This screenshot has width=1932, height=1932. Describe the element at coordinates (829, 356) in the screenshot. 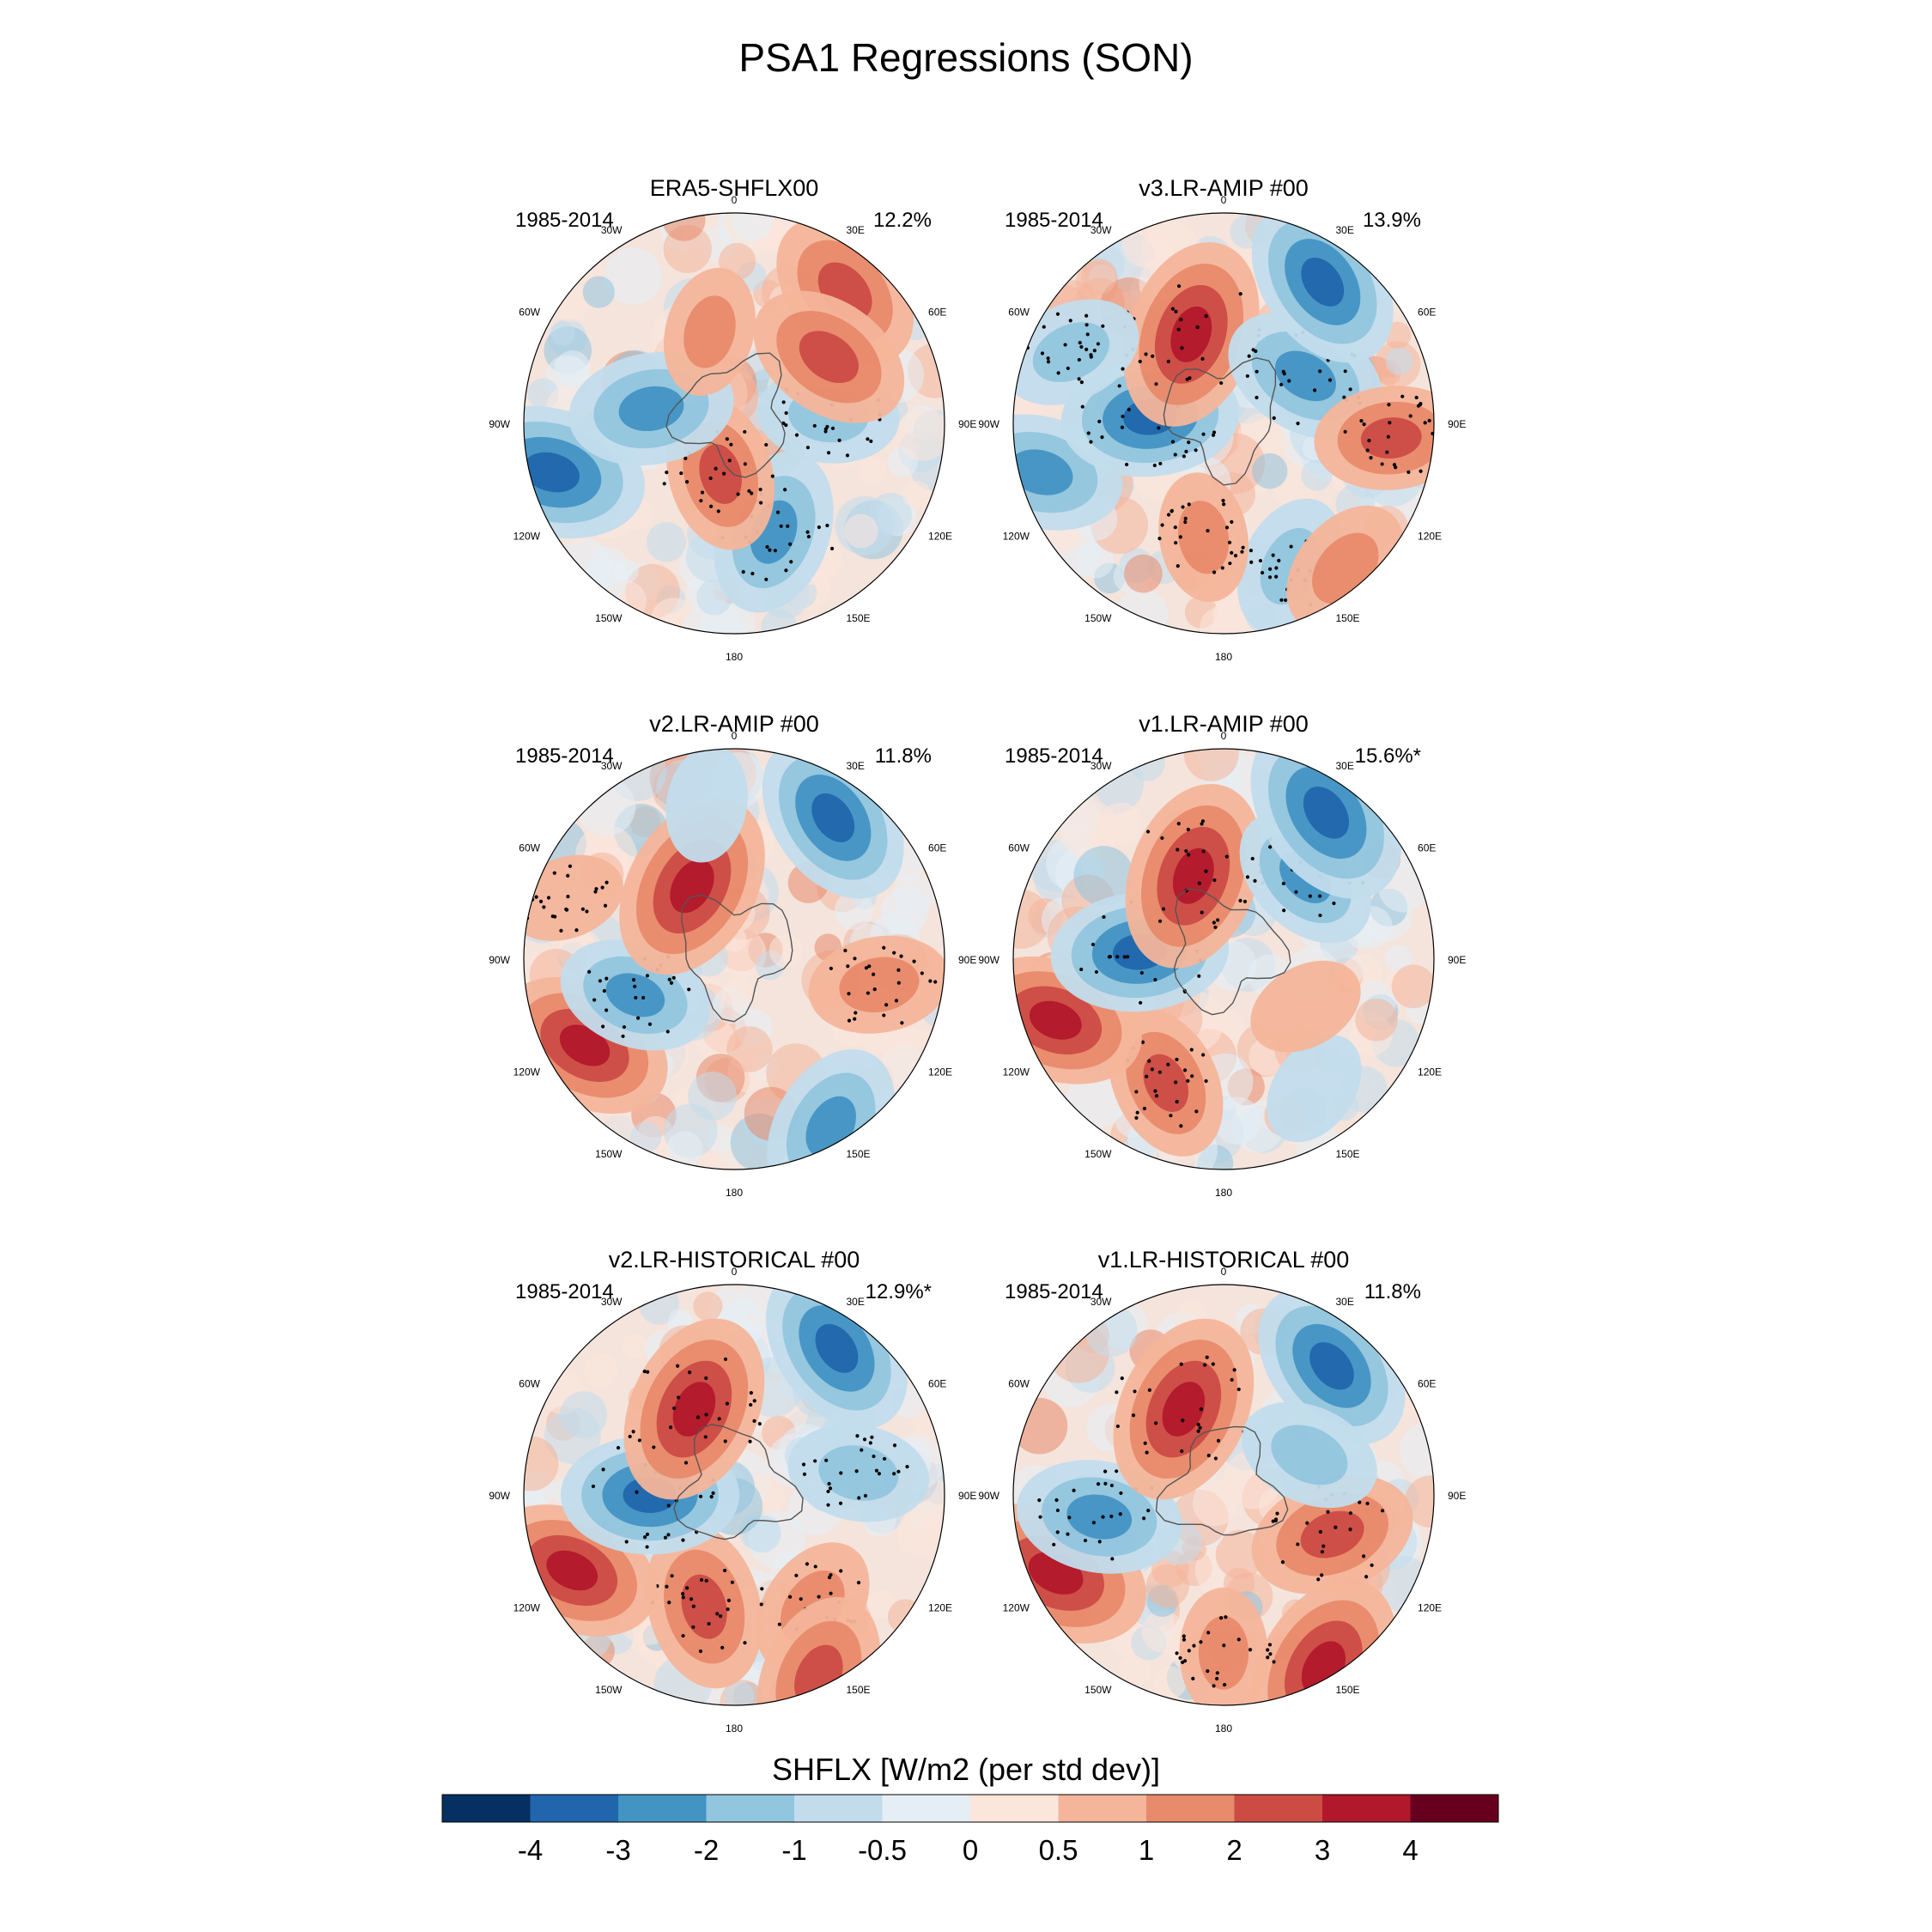

I see `anomaly-blob` at that location.